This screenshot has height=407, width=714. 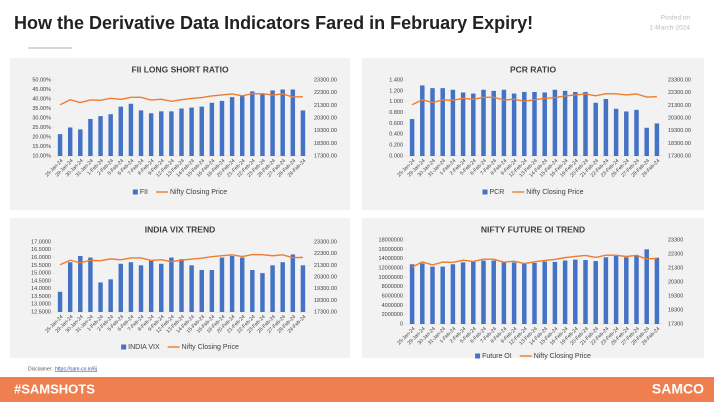 What do you see at coordinates (392, 296) in the screenshot?
I see `y-tick-label: 6000000` at bounding box center [392, 296].